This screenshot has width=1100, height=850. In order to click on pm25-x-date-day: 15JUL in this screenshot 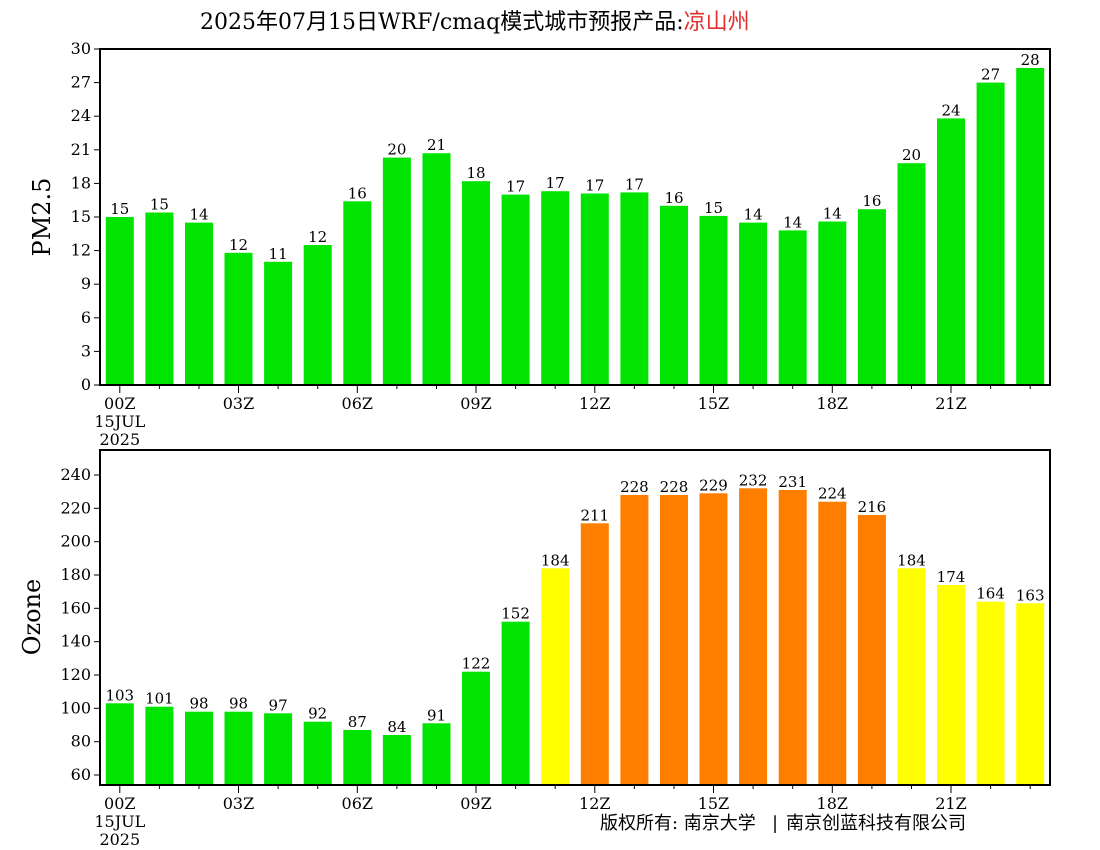, I will do `click(119, 421)`.